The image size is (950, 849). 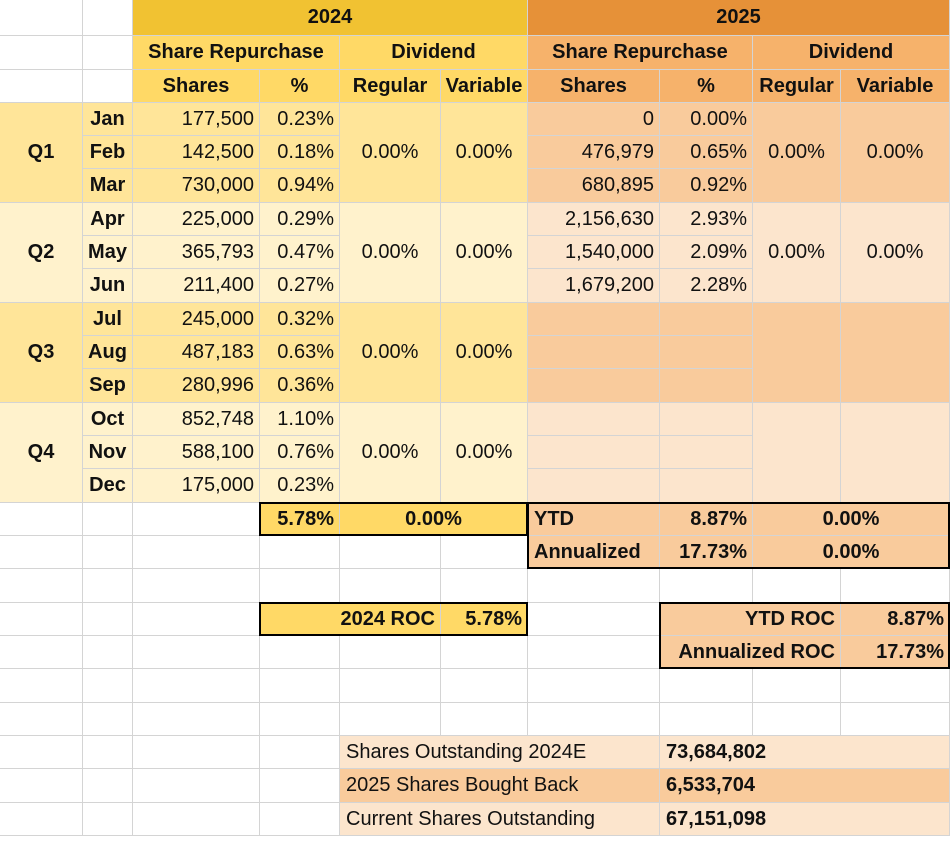 What do you see at coordinates (594, 119) in the screenshot?
I see `shares-2025-jan: 0` at bounding box center [594, 119].